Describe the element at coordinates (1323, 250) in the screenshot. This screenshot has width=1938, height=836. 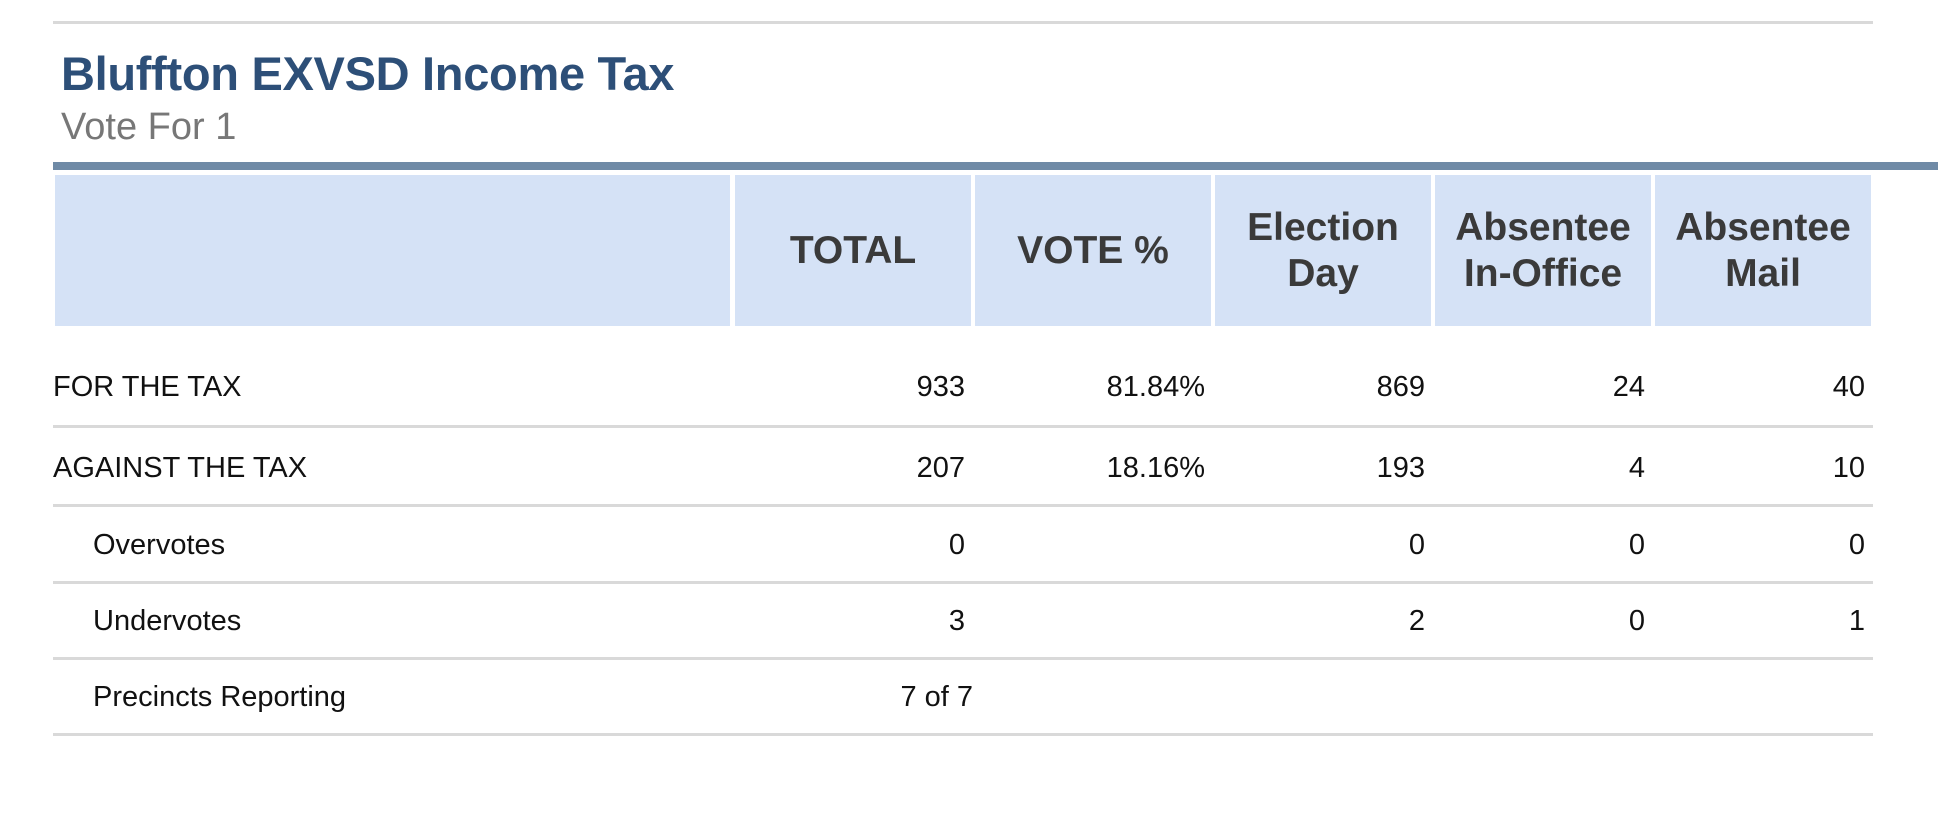
I see `header-election-day: Election Day` at that location.